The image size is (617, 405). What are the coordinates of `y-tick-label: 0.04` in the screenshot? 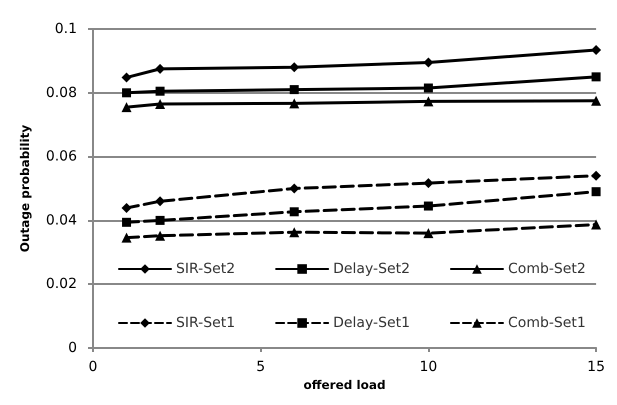 It's located at (62, 220).